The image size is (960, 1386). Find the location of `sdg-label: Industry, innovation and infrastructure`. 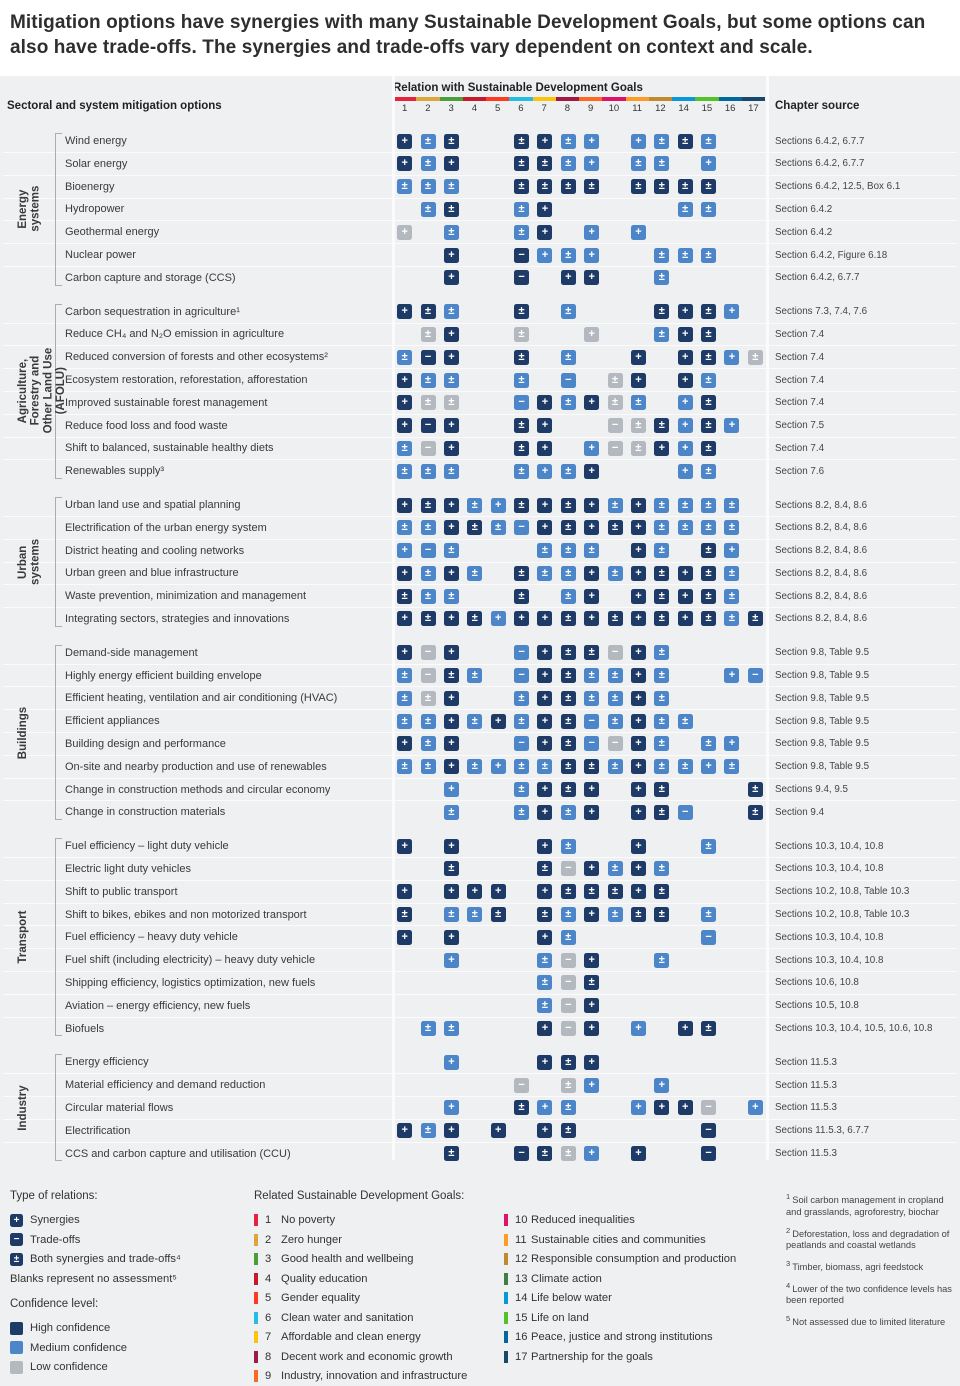

sdg-label: Industry, innovation and infrastructure is located at coordinates (374, 1376).